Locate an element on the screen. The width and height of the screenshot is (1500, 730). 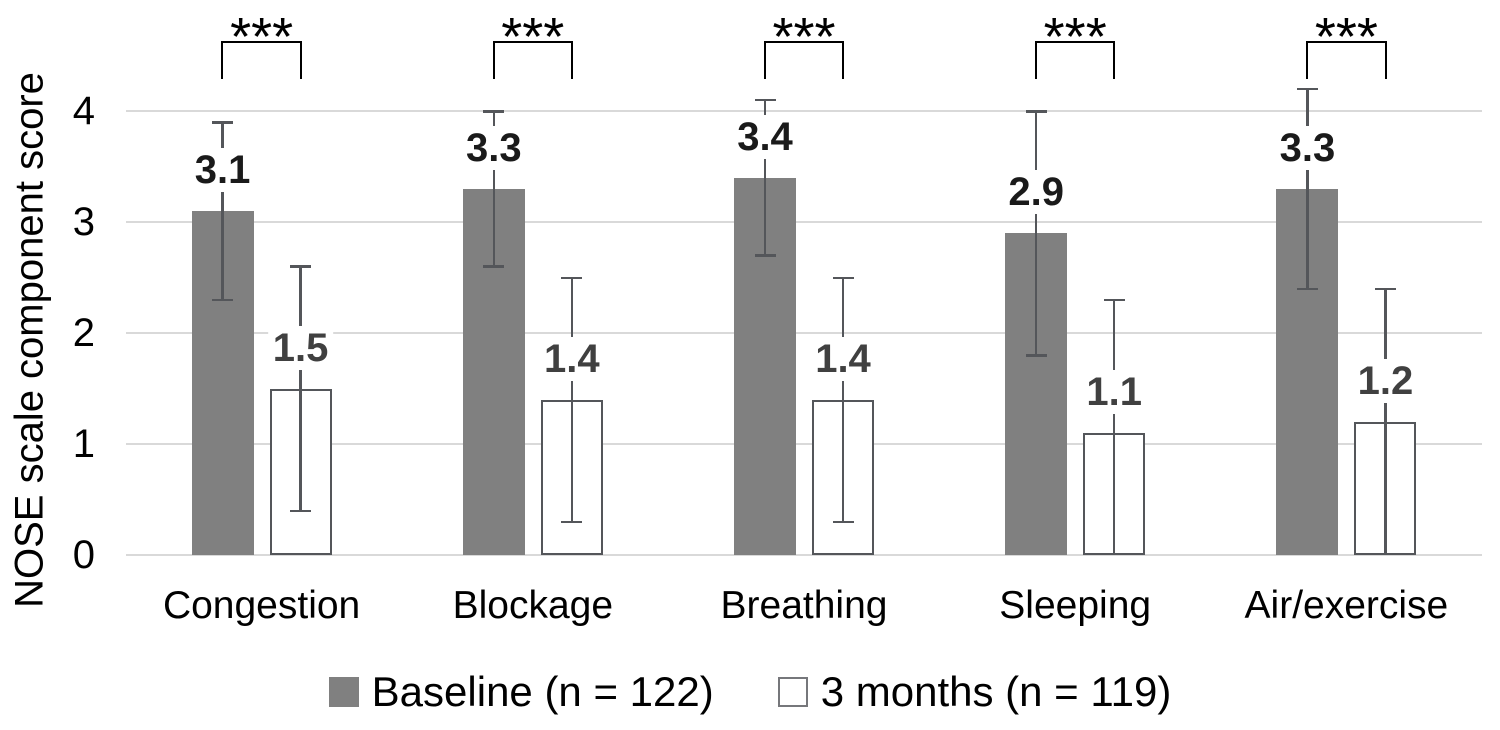
legend-label-baseline: Baseline (n = 122) is located at coordinates (542, 691).